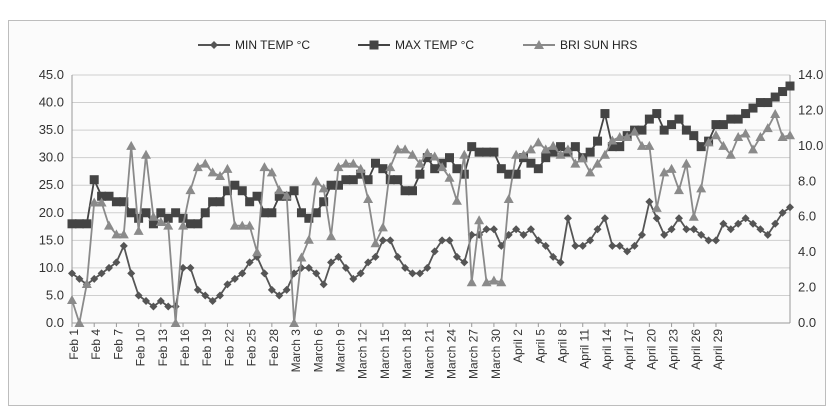 The image size is (835, 411). Describe the element at coordinates (51, 157) in the screenshot. I see `y-left-tick-label: 30.0` at that location.